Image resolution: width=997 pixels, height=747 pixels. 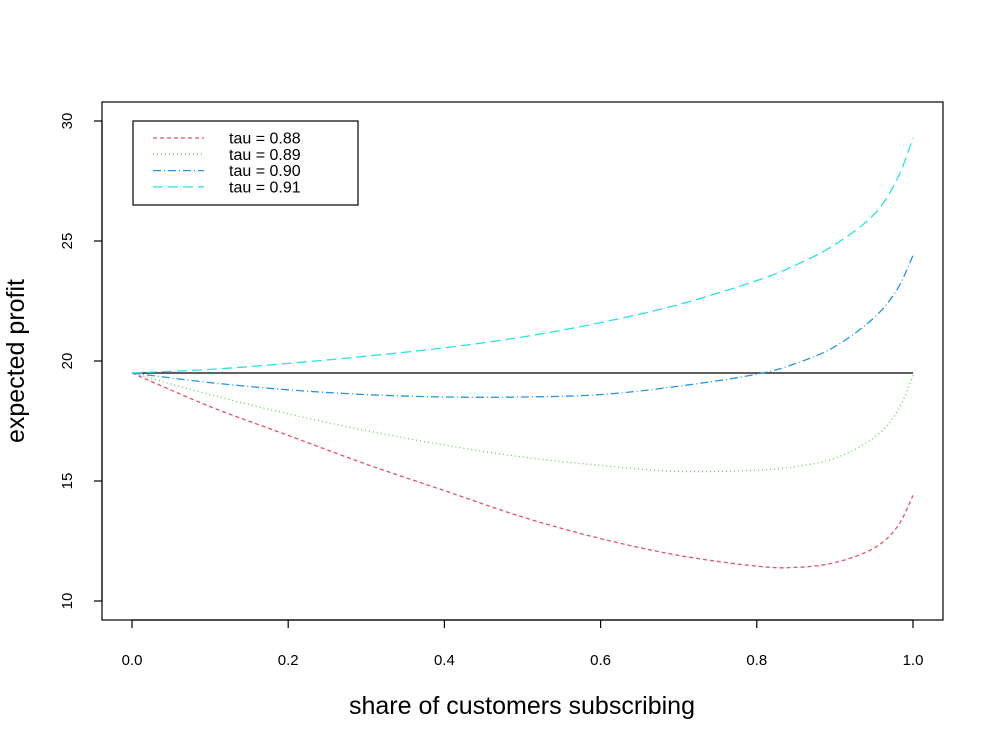 I want to click on legend-label: tau = 0.90, so click(x=265, y=171).